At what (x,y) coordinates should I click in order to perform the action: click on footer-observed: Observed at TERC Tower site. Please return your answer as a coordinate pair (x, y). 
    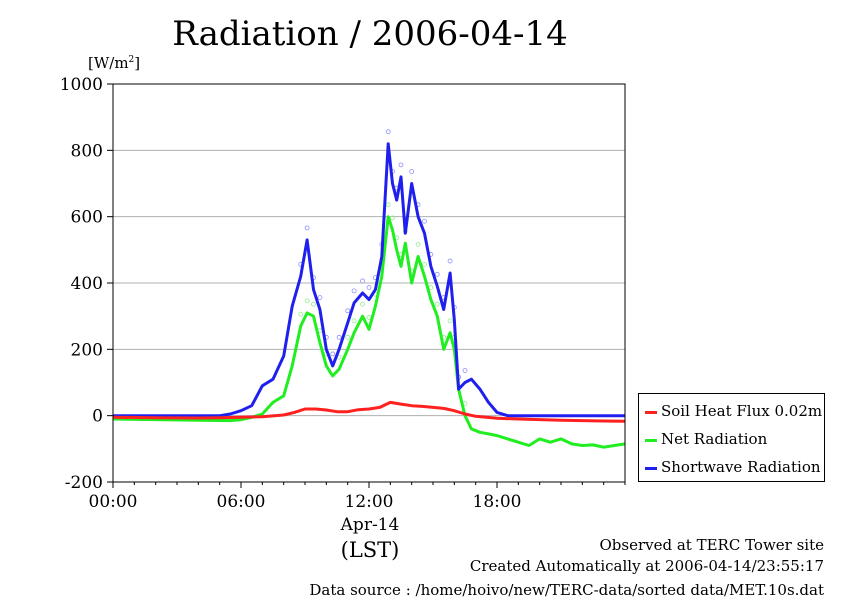
    Looking at the image, I should click on (711, 545).